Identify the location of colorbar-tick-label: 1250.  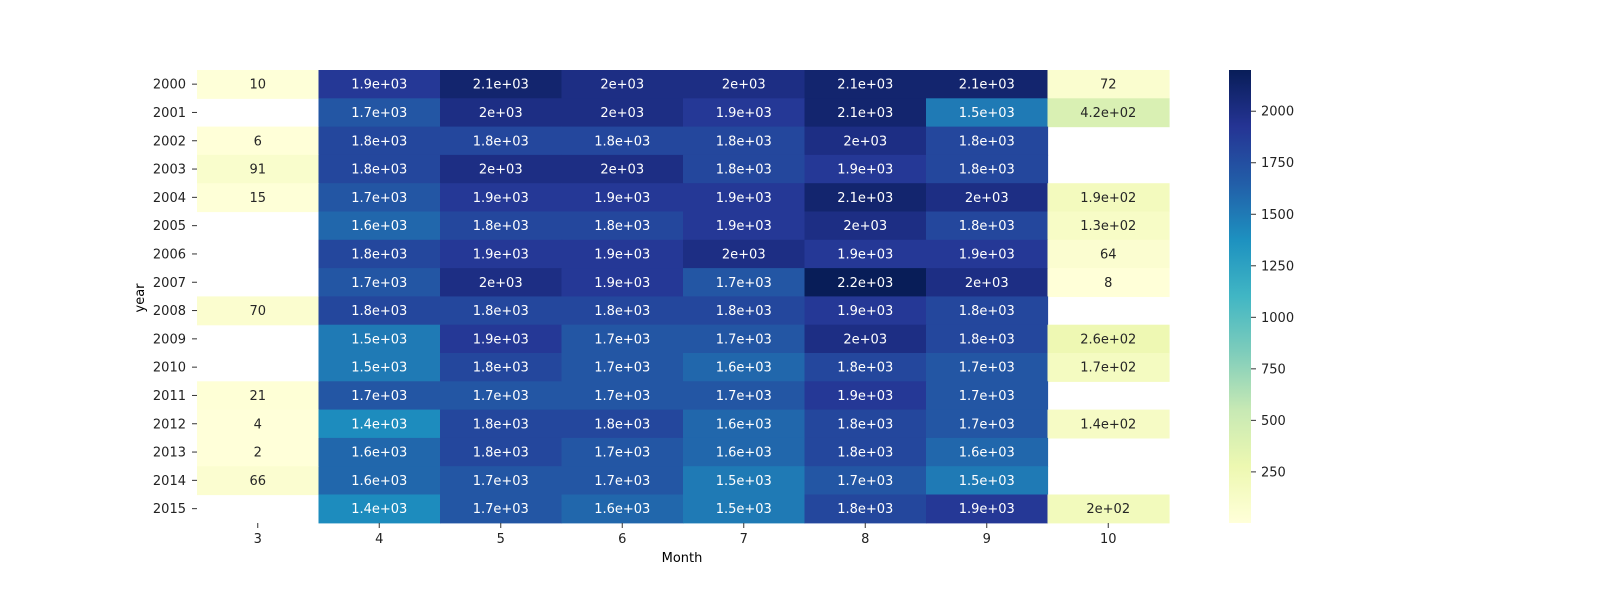
(1277, 266).